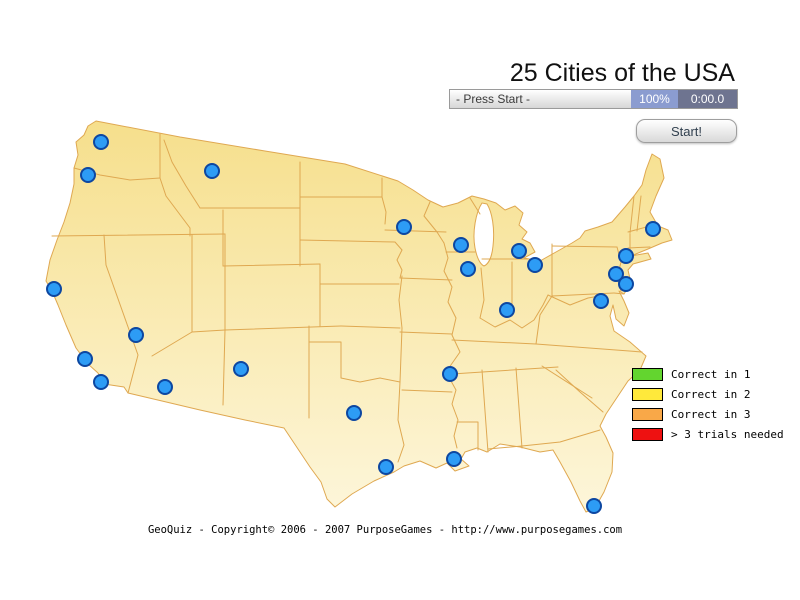 The height and width of the screenshot is (600, 800). Describe the element at coordinates (711, 394) in the screenshot. I see `legend-label: Correct in 2` at that location.